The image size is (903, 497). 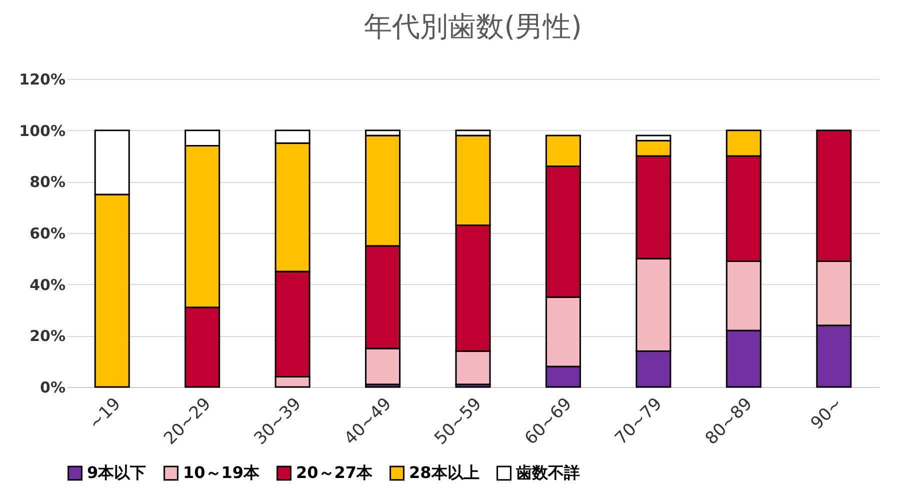 I want to click on y-tick-label: 40%, so click(x=48, y=285).